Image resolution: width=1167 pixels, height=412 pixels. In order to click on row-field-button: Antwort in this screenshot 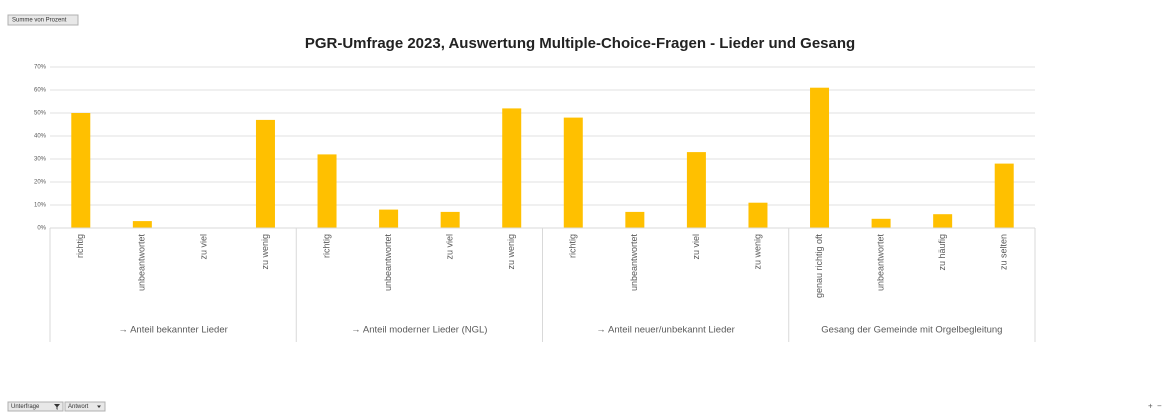, I will do `click(85, 406)`.